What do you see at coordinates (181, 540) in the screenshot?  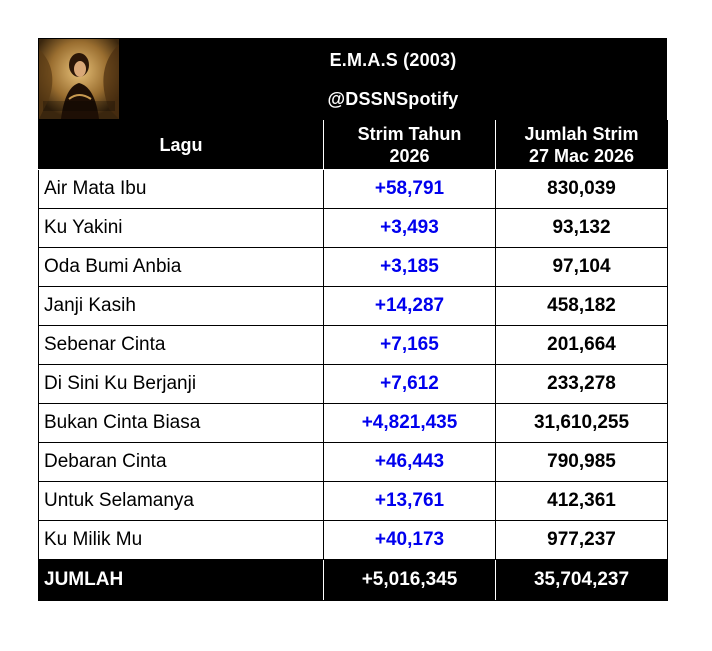 I see `song-title: Ku Milik Mu` at bounding box center [181, 540].